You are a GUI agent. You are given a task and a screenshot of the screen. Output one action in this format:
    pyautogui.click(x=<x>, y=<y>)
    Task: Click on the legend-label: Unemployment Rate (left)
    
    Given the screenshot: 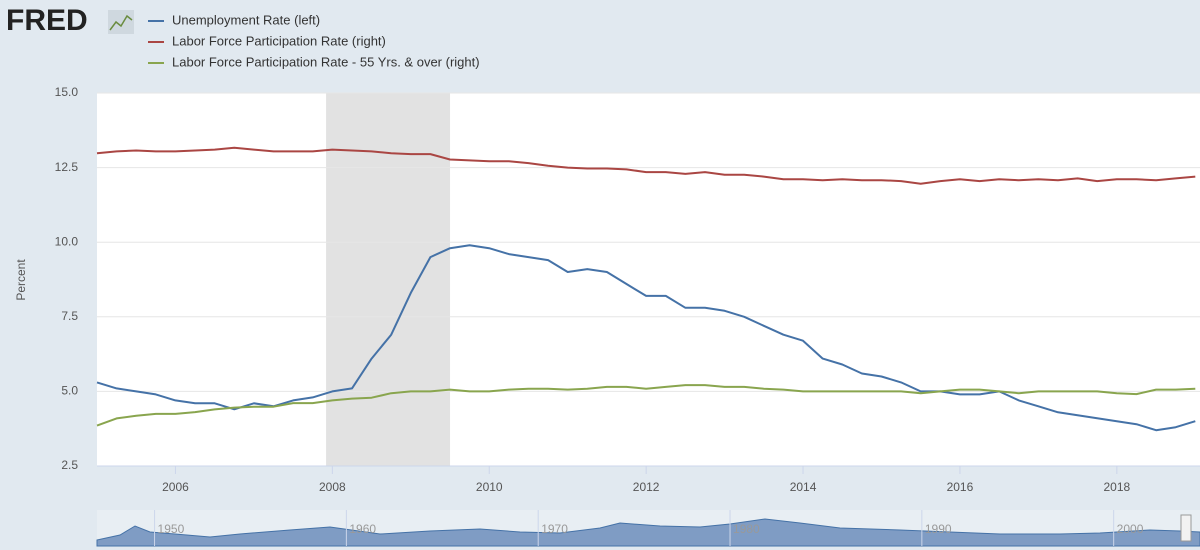 What is the action you would take?
    pyautogui.click(x=246, y=19)
    